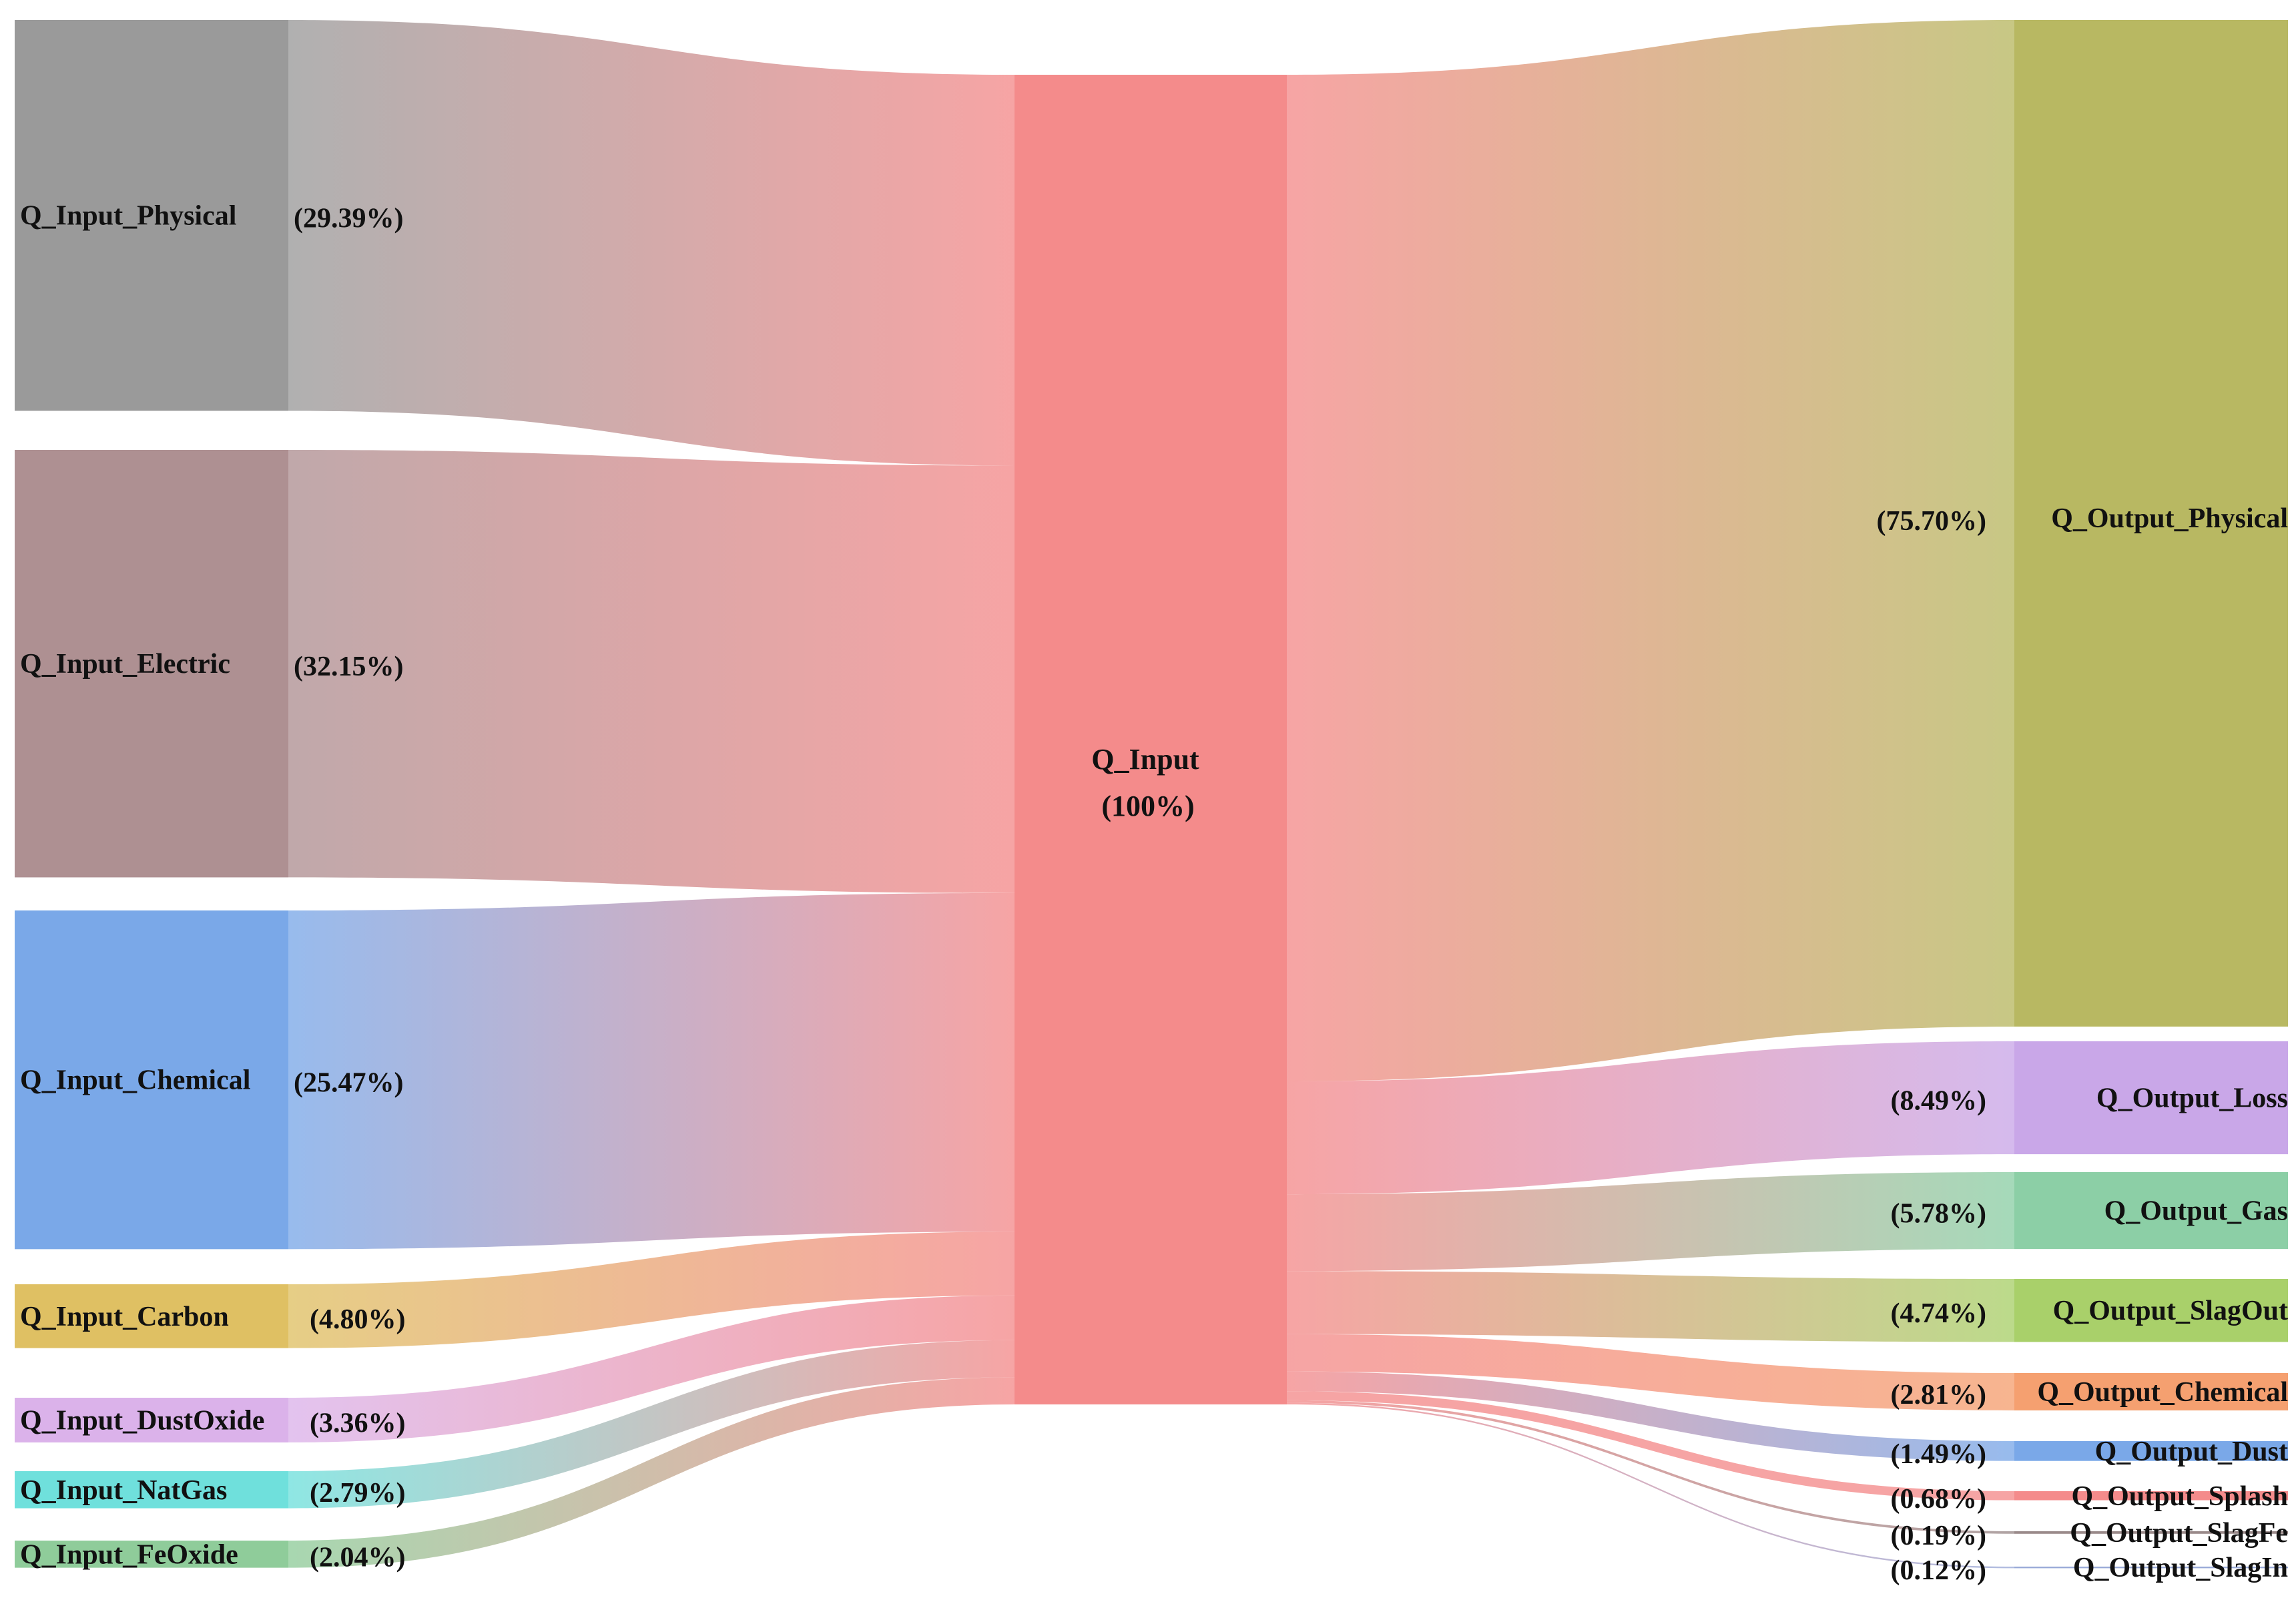 Image resolution: width=2296 pixels, height=1600 pixels. I want to click on pct-Q_Input_FeOxide: (2.04%), so click(357, 1557).